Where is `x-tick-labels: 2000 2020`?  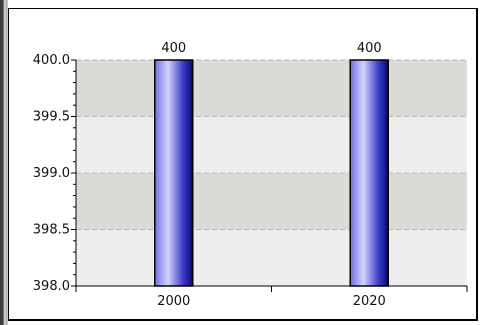 x-tick-labels: 2000 2020 is located at coordinates (271, 301).